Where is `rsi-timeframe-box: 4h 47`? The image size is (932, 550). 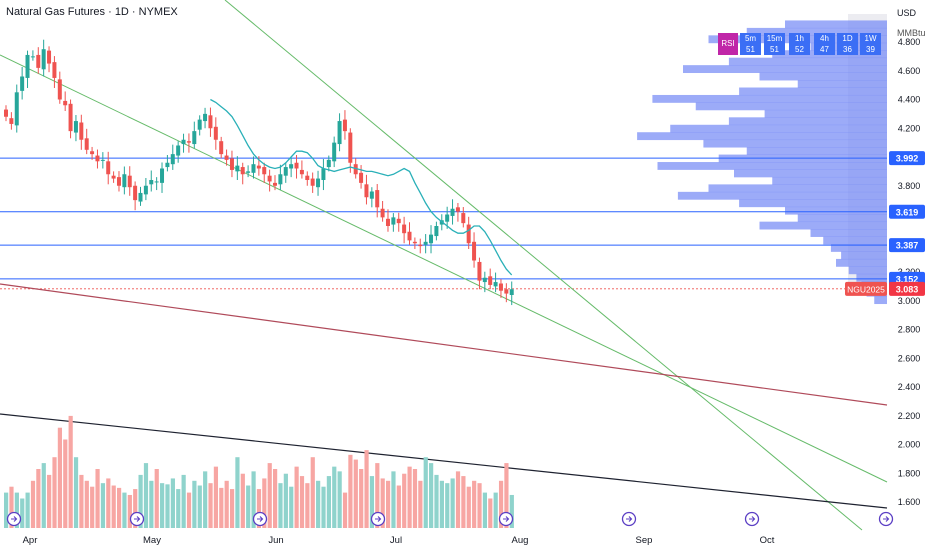
rsi-timeframe-box: 4h 47 is located at coordinates (824, 44).